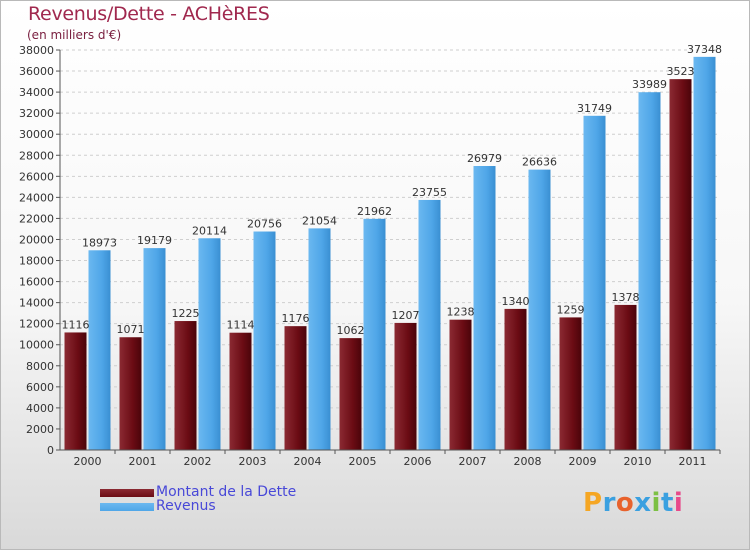  I want to click on data-label-debt: 3523, so click(681, 71).